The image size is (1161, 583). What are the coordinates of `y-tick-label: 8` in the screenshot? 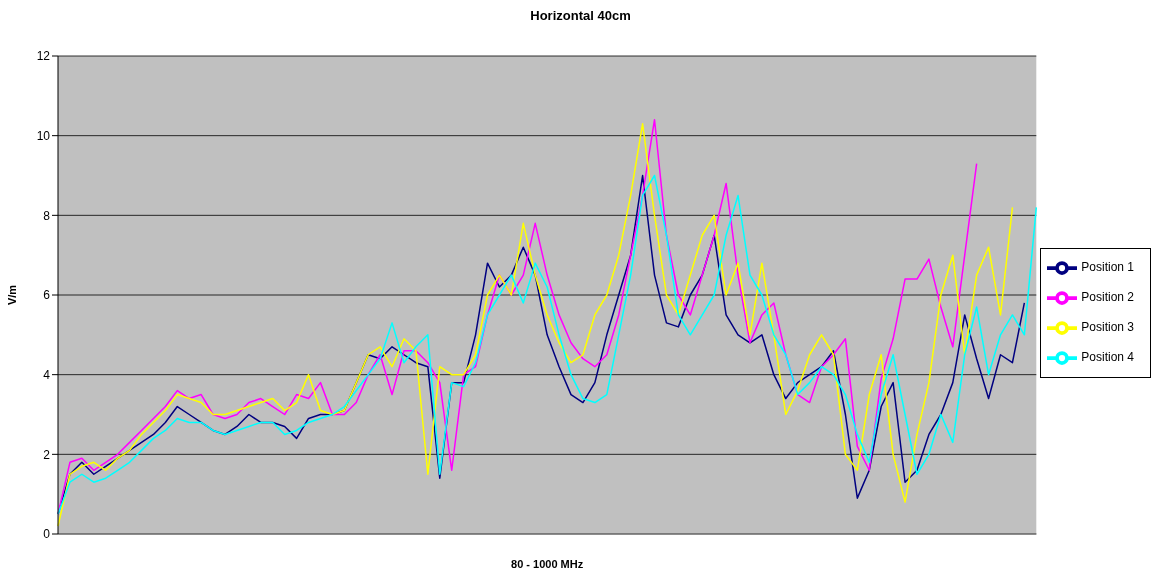 It's located at (47, 215).